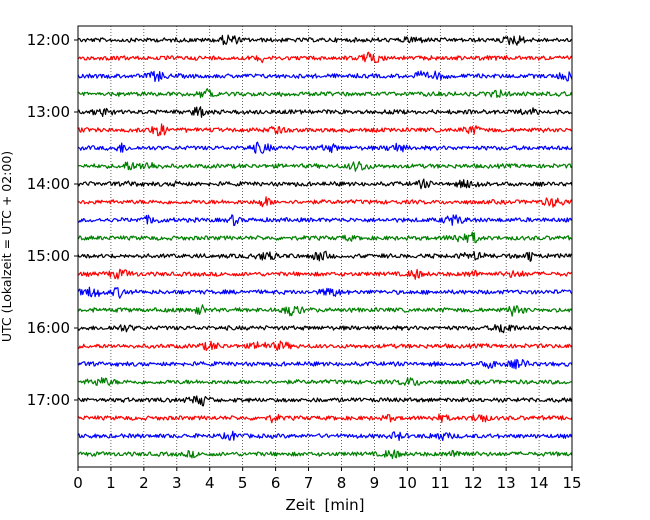 This screenshot has width=650, height=520. I want to click on x-tick-label: 4, so click(210, 483).